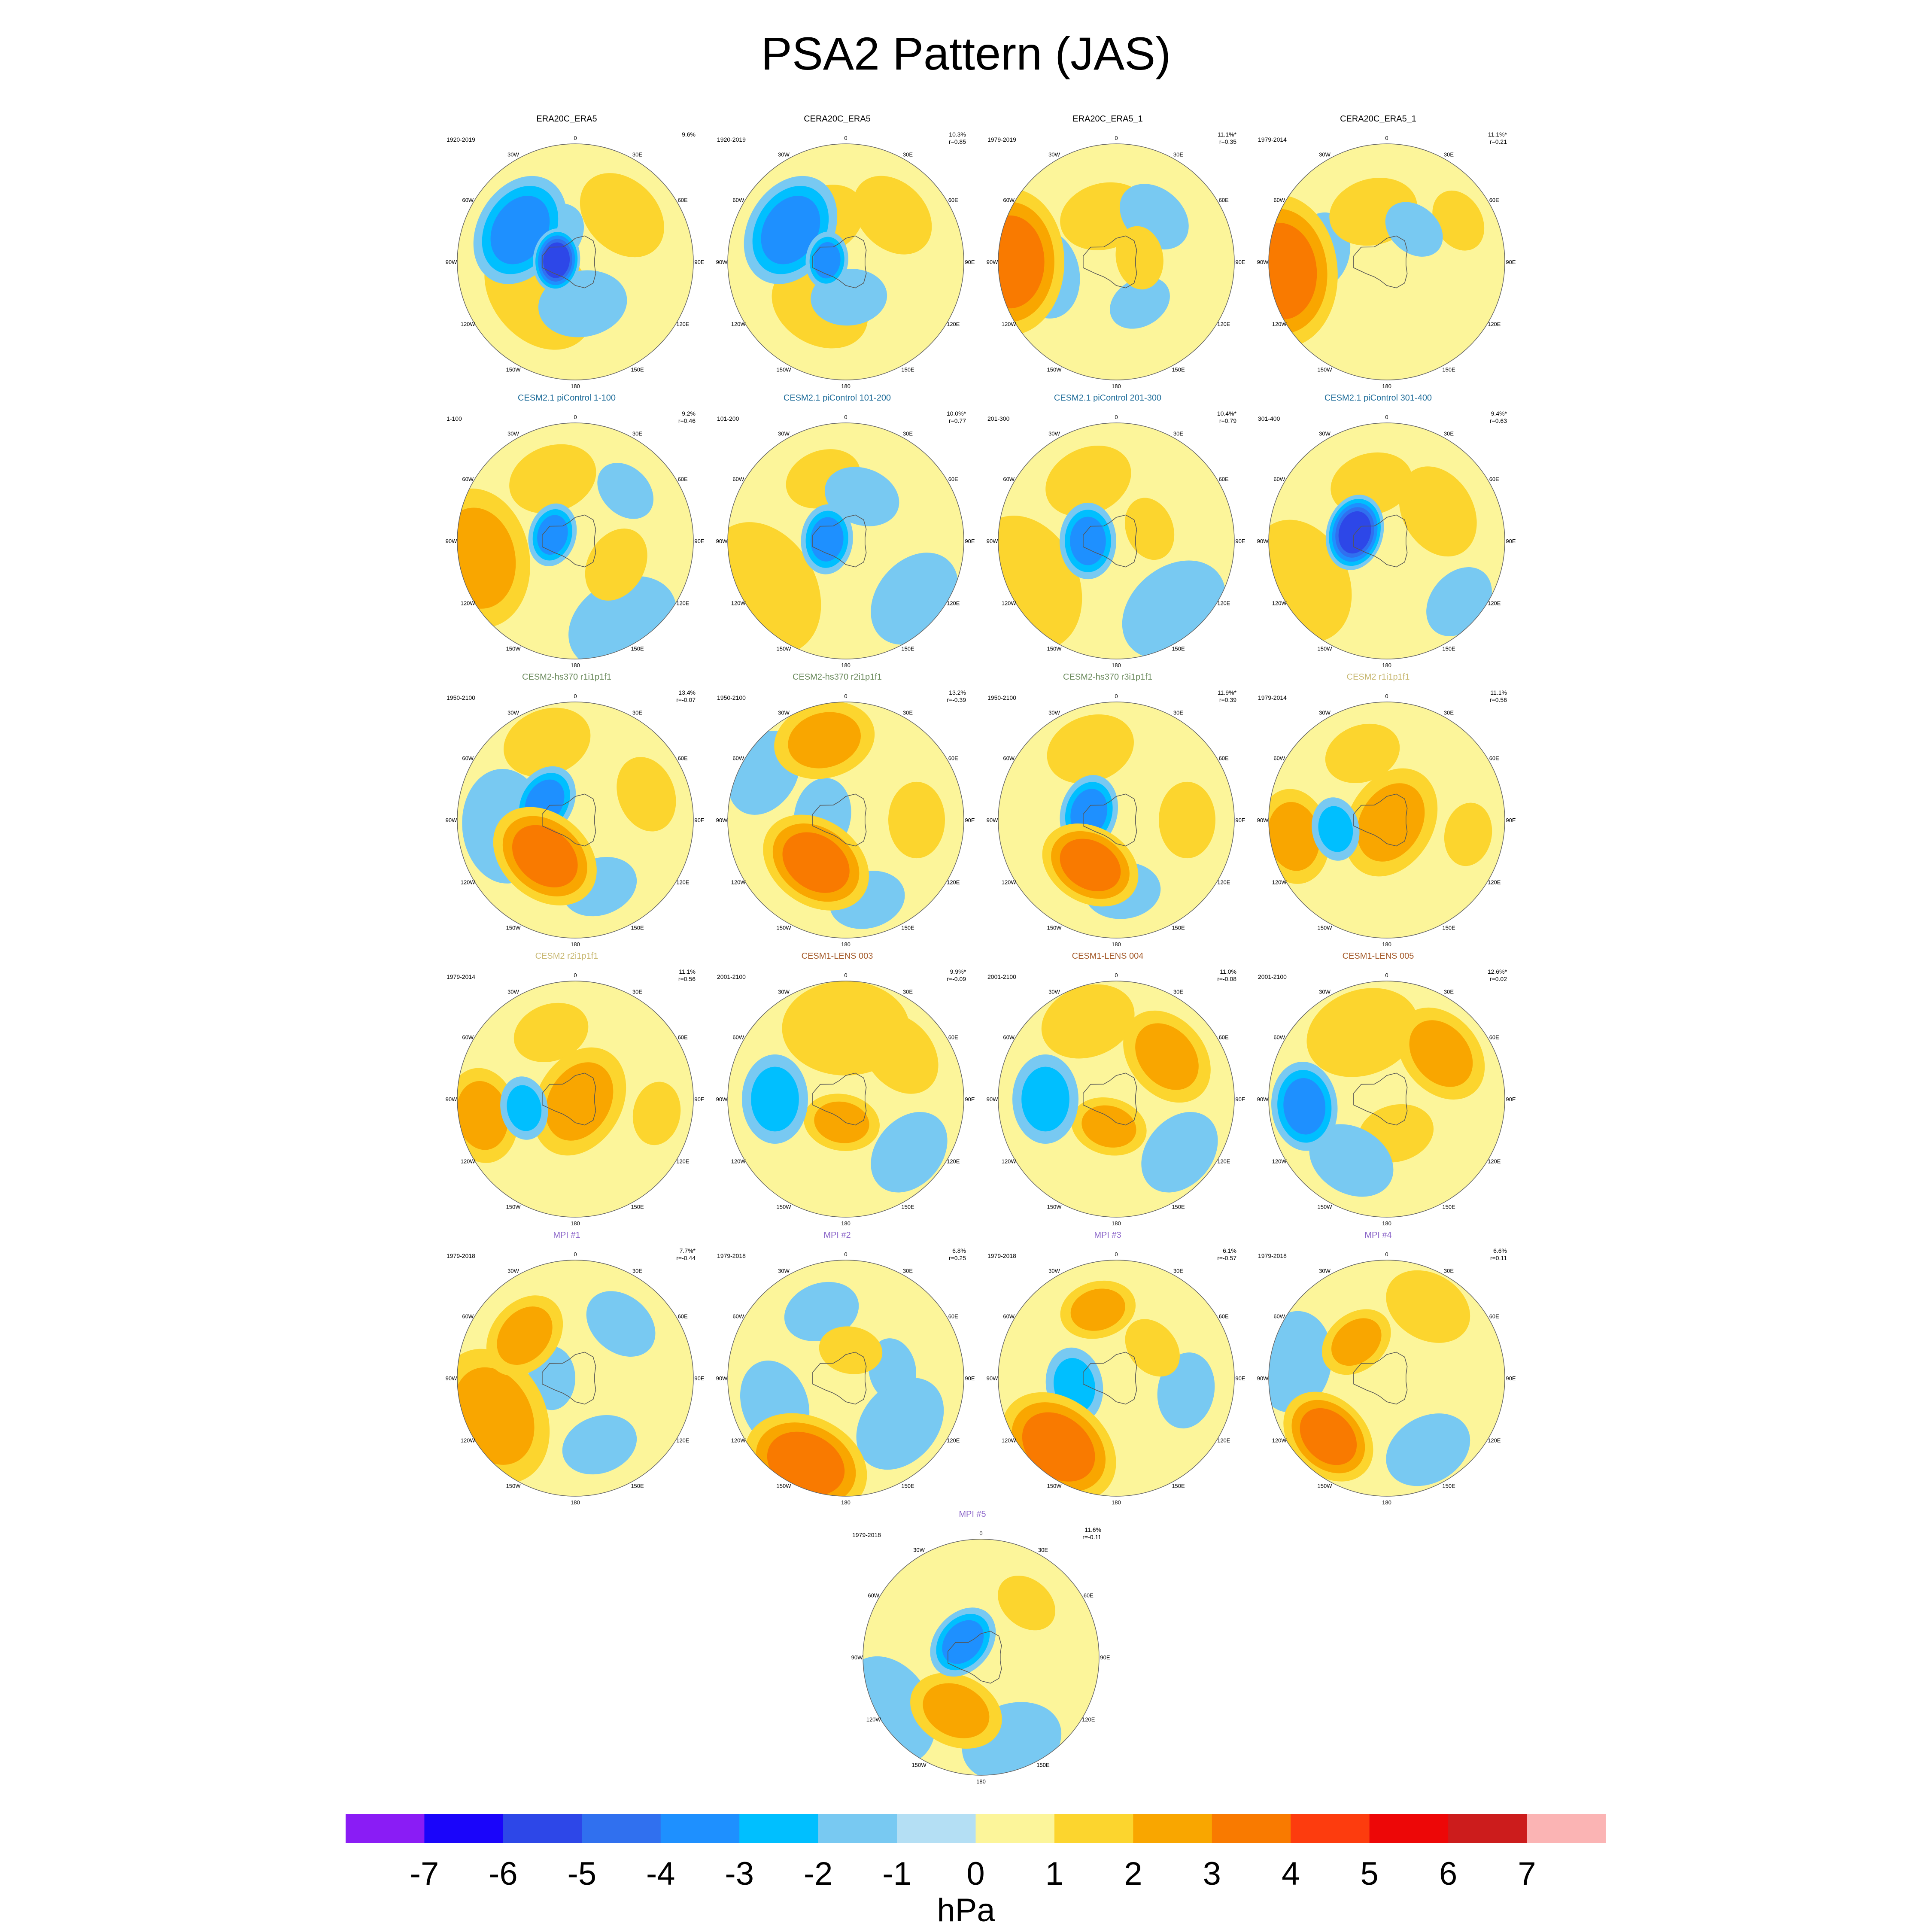  What do you see at coordinates (837, 398) in the screenshot?
I see `panel-title: CESM2.1 piControl 101-200` at bounding box center [837, 398].